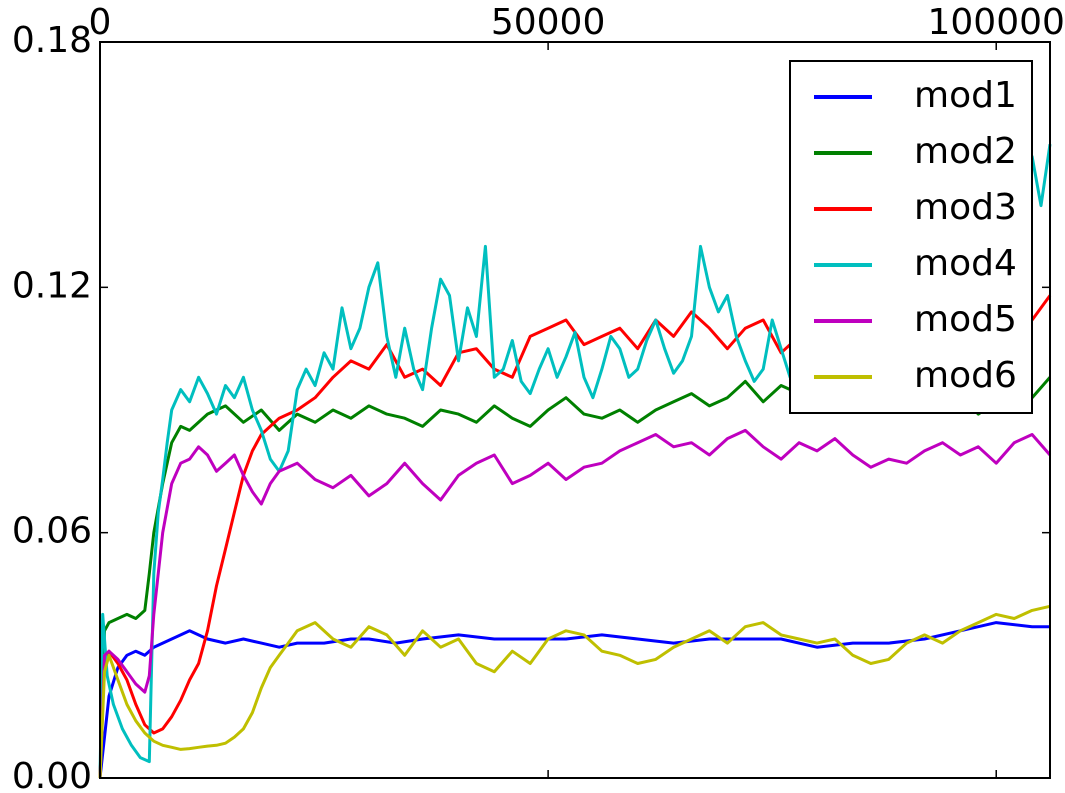  Describe the element at coordinates (965, 151) in the screenshot. I see `legend-label-mod2: mod2` at that location.